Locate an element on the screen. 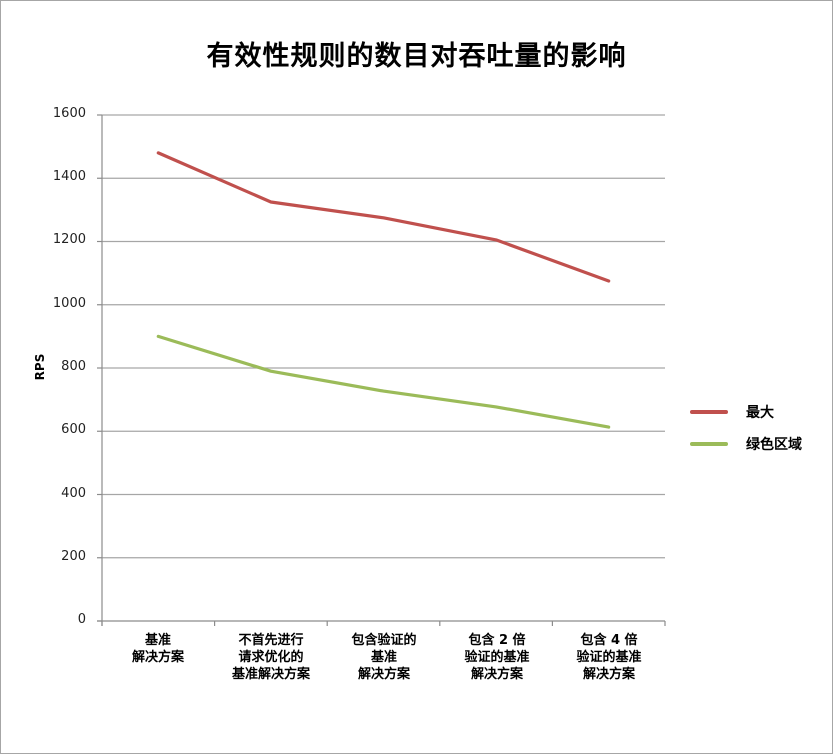 The height and width of the screenshot is (754, 833). legend-swatch-red is located at coordinates (709, 412).